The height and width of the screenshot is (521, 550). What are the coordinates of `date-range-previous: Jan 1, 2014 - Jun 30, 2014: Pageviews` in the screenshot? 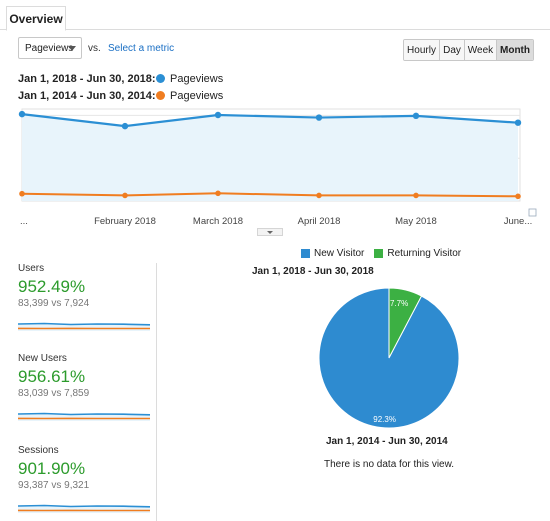 It's located at (120, 96).